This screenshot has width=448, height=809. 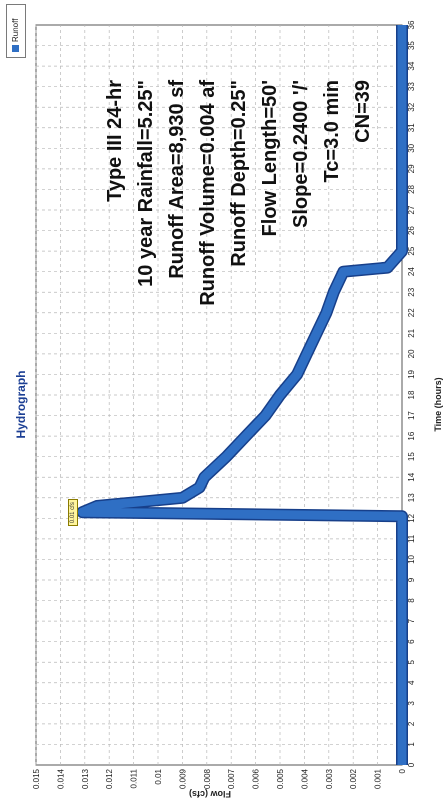 What do you see at coordinates (411, 86) in the screenshot?
I see `x-tick-label: 33` at bounding box center [411, 86].